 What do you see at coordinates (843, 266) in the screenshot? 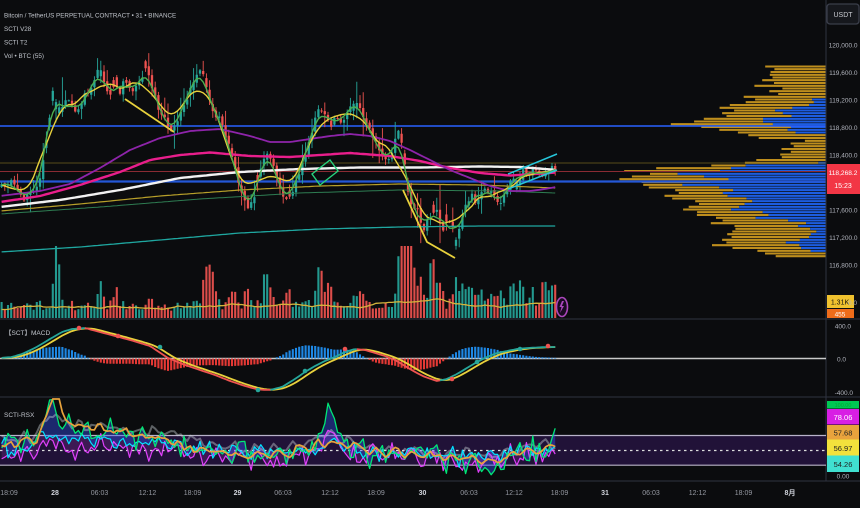
I see `svg-text: 116,800.0` at bounding box center [843, 266].